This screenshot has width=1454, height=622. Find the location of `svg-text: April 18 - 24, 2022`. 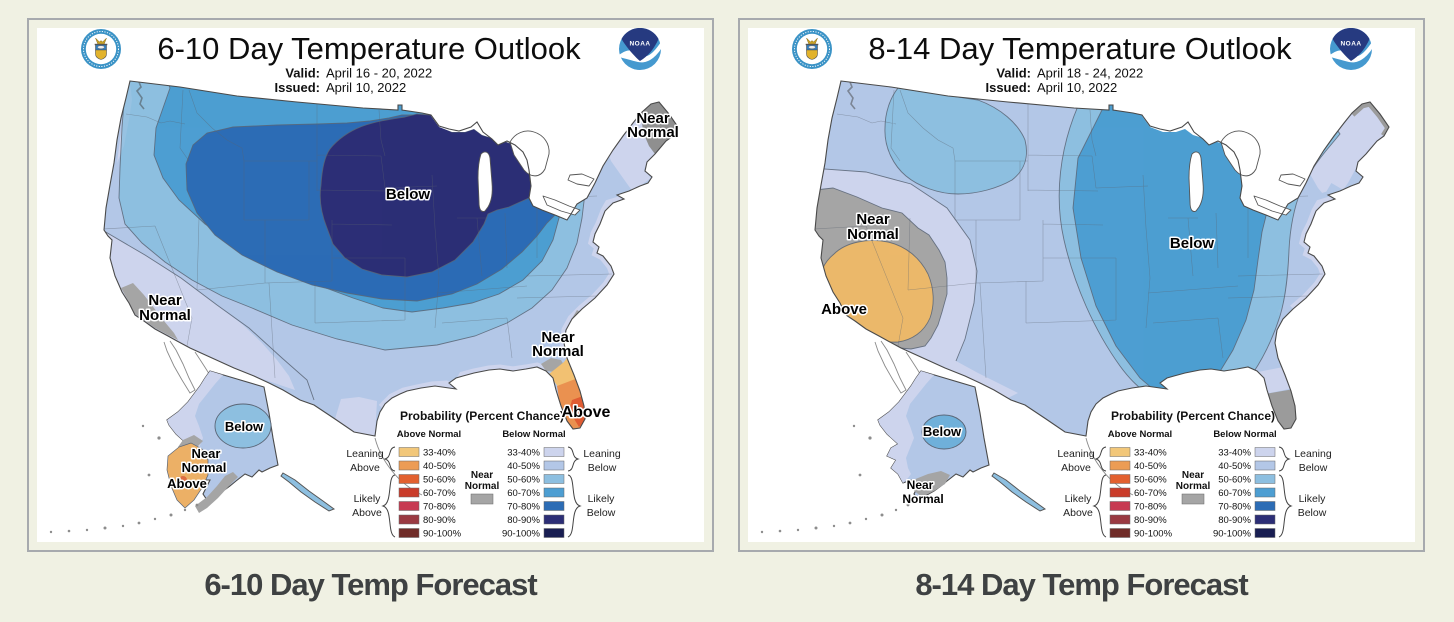

svg-text: April 18 - 24, 2022 is located at coordinates (1090, 73).